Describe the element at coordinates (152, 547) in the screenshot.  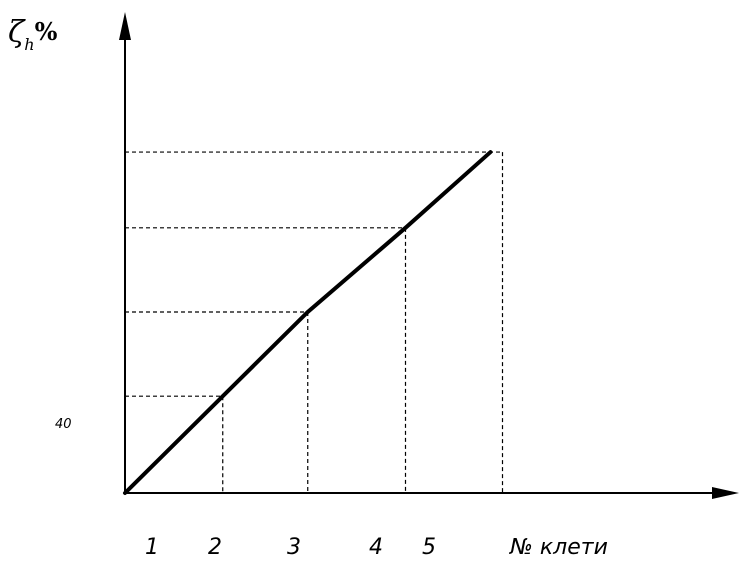
I see `x-tick-label-1: 1` at that location.